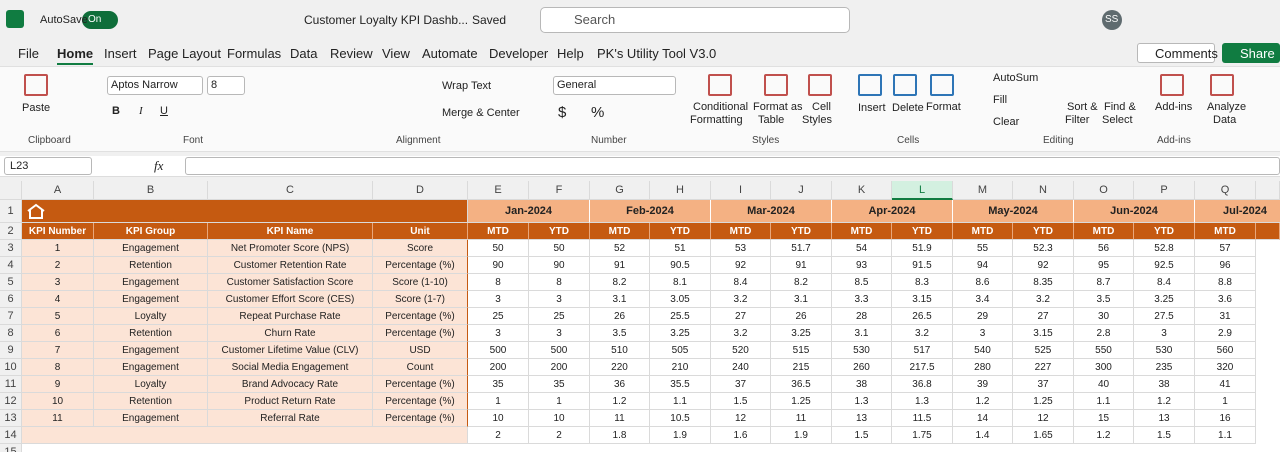  Describe the element at coordinates (680, 435) in the screenshot. I see `value-cell: 1.9` at that location.